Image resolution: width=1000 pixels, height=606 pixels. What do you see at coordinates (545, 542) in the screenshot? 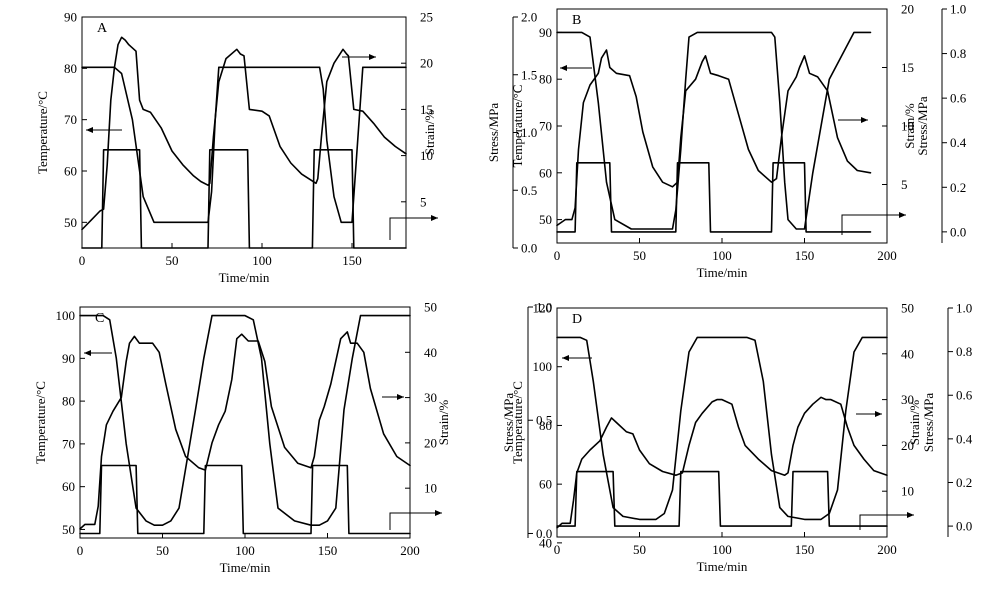
I see `left-y-tick-label: 40` at bounding box center [545, 542].